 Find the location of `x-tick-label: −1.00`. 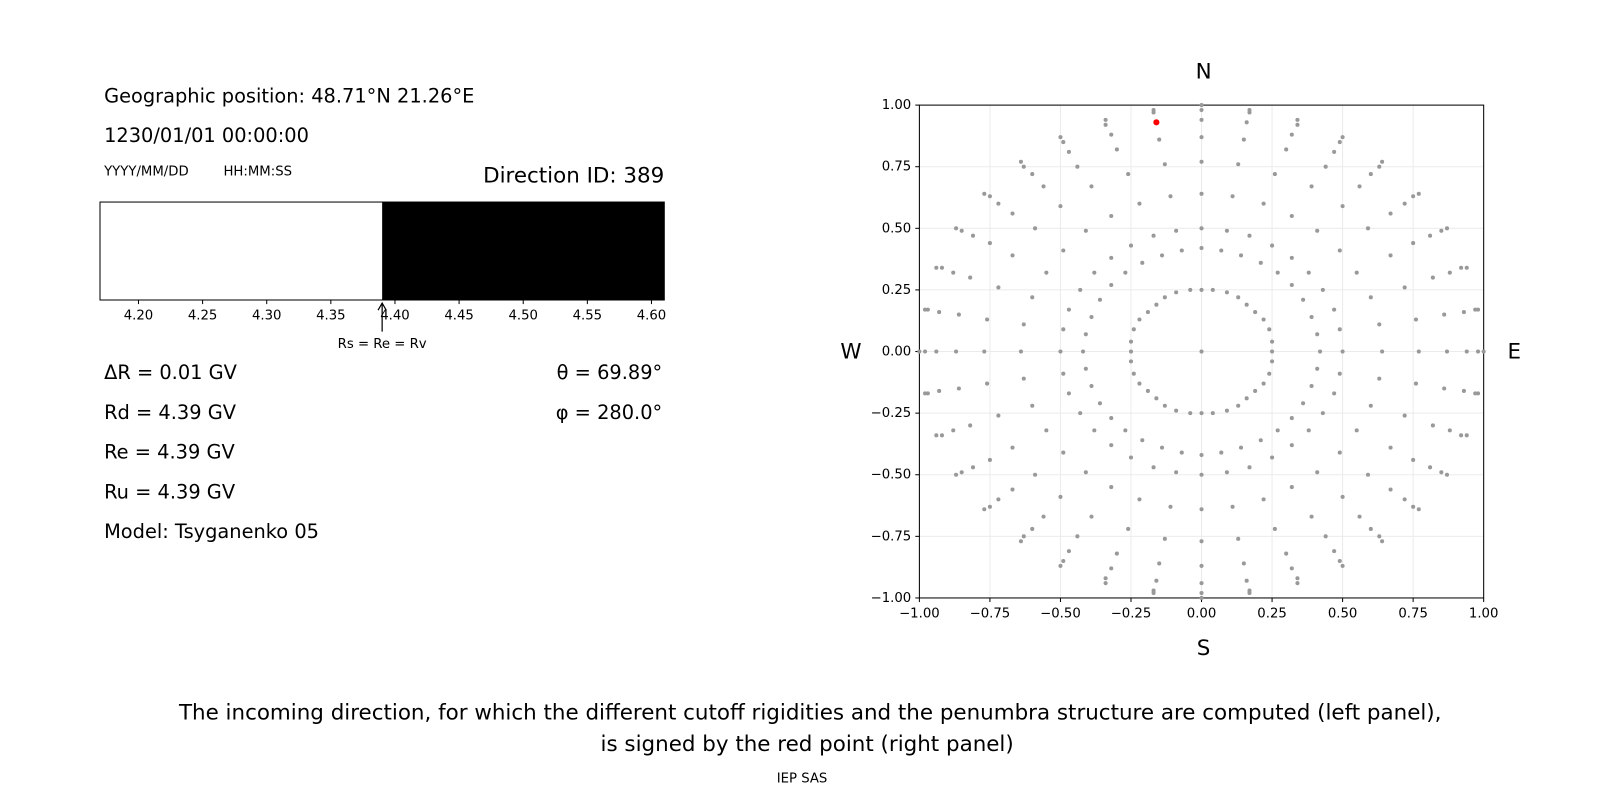

x-tick-label: −1.00 is located at coordinates (919, 613).